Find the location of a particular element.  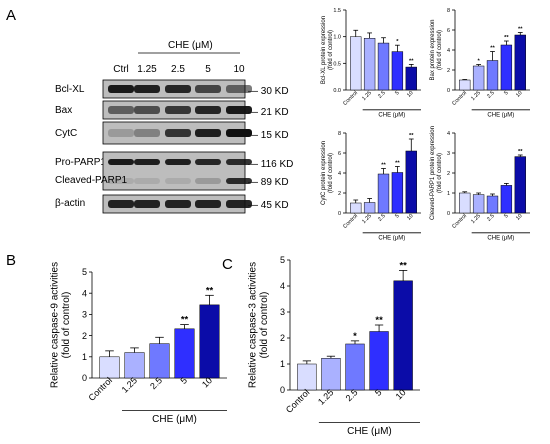

y-tick-label: 6 is located at coordinates (339, 154).